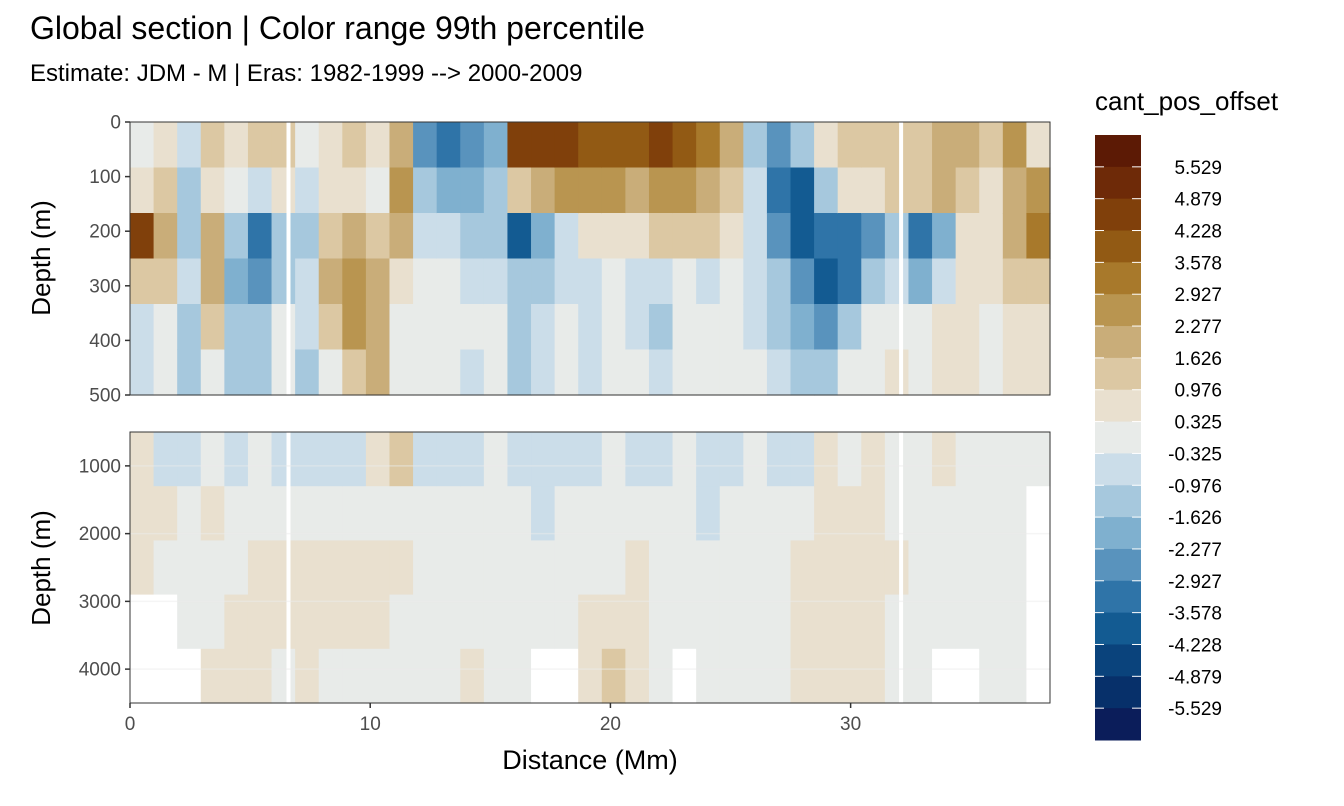  Describe the element at coordinates (590, 760) in the screenshot. I see `x-axis-label: Distance (Mm)` at that location.